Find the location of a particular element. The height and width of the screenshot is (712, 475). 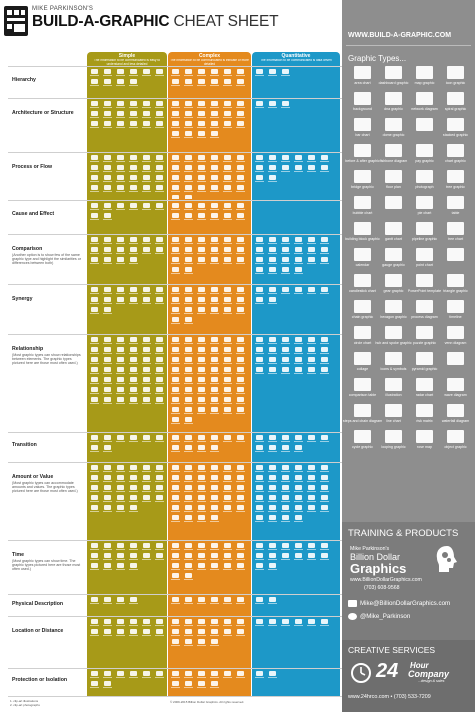

graphic-type-item: dome graphic is located at coordinates (393, 131).